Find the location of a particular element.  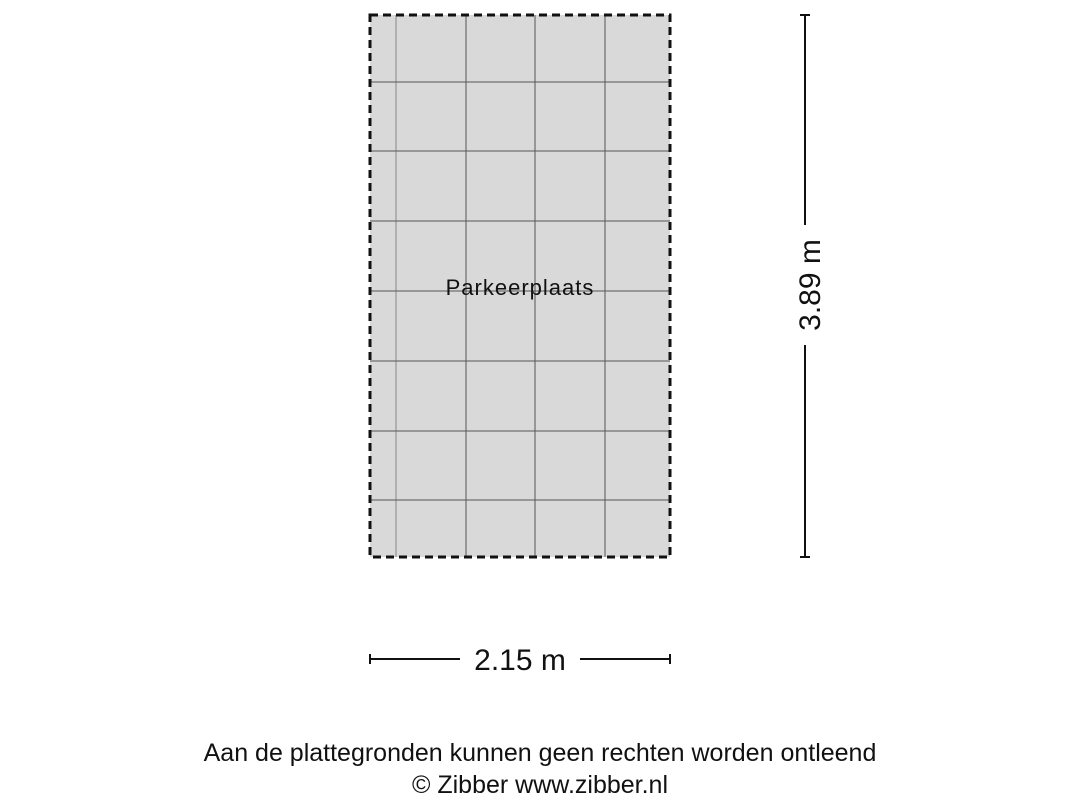

height-dimension-label: 3.89 m is located at coordinates (810, 285).